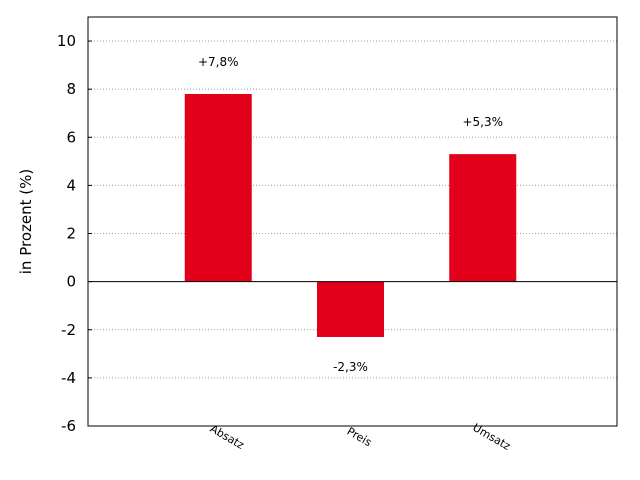 Image resolution: width=640 pixels, height=480 pixels. I want to click on y-tick-label: -6, so click(68, 426).